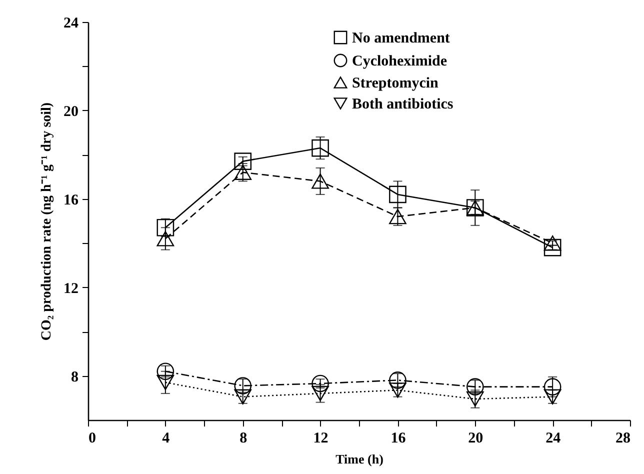 The height and width of the screenshot is (474, 644). What do you see at coordinates (403, 104) in the screenshot?
I see `legend-label: Both antibiotics` at bounding box center [403, 104].